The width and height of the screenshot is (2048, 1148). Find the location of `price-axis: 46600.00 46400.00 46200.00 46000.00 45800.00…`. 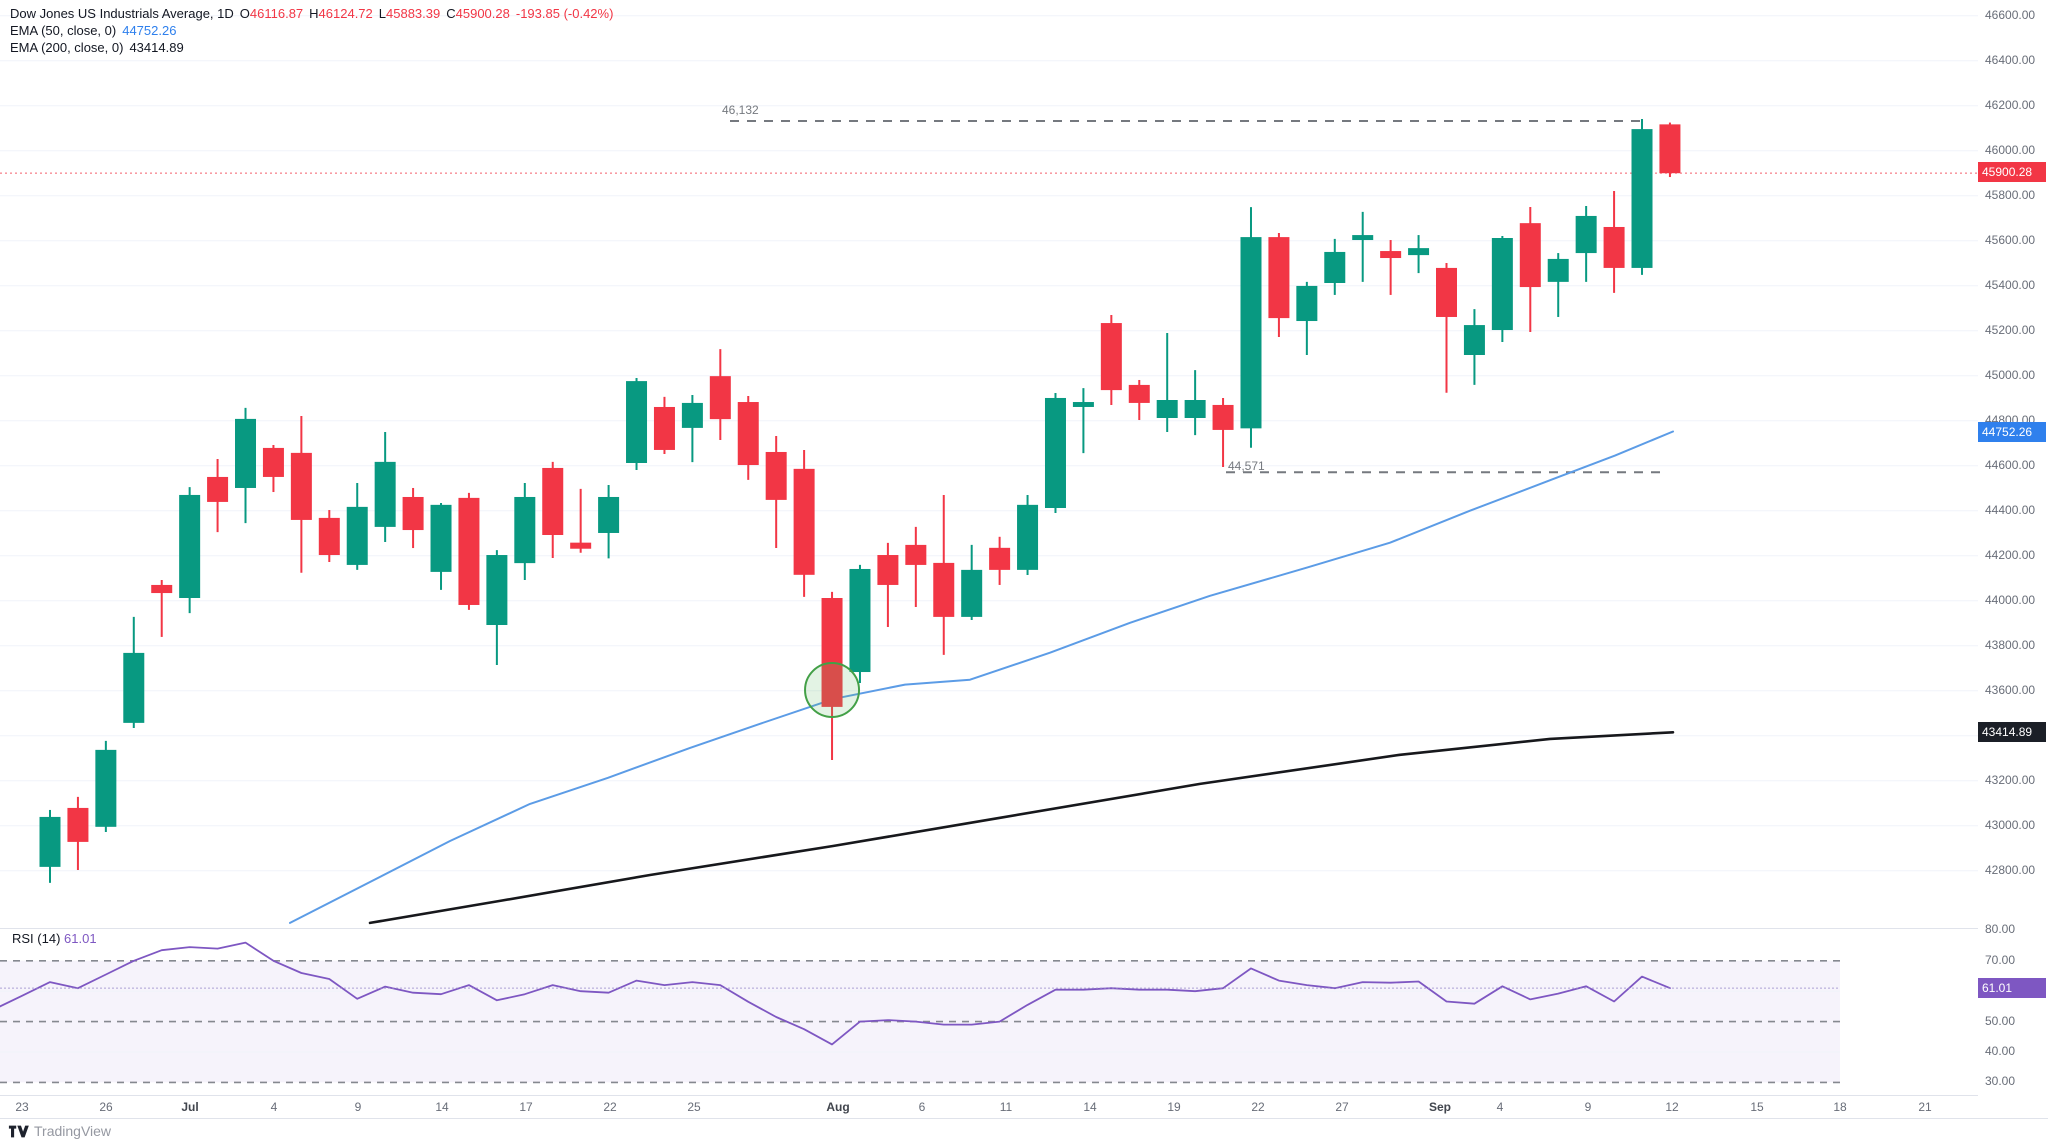

price-axis: 46600.00 46400.00 46200.00 46000.00 45800.00… is located at coordinates (2013, 559).